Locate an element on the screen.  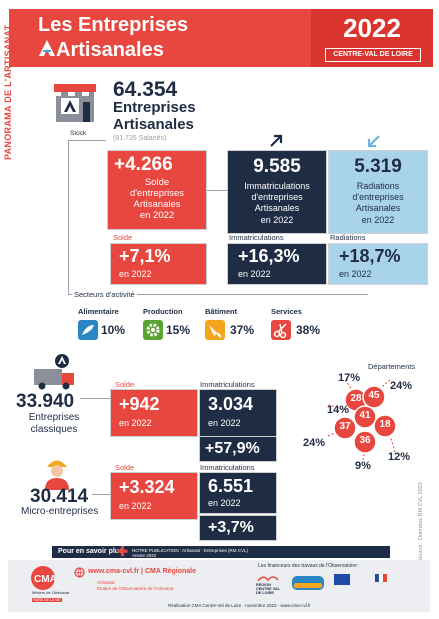
stock-line2: Artisanales is located at coordinates (153, 124).